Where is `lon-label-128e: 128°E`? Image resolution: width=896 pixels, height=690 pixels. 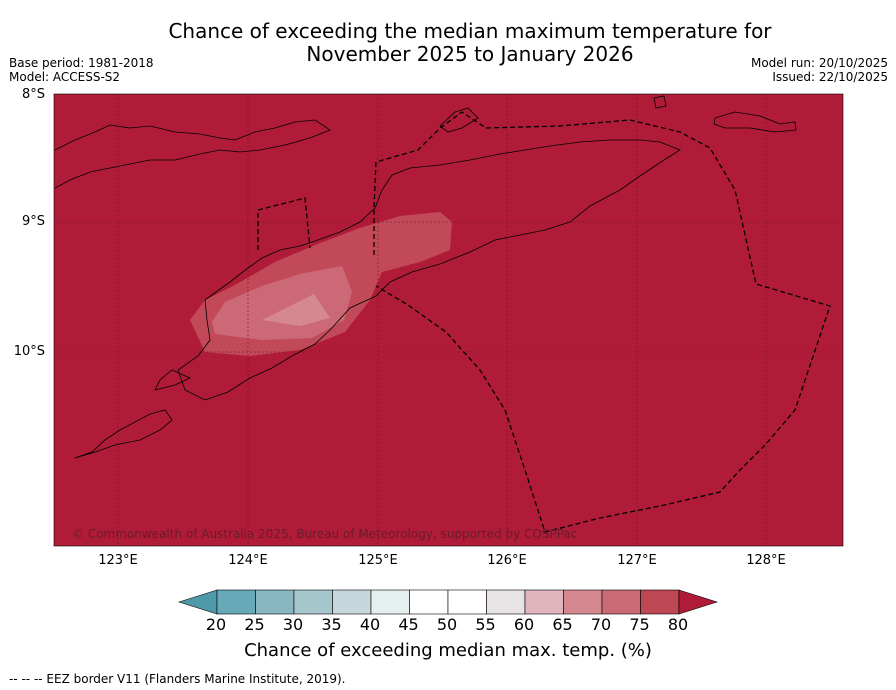
lon-label-128e: 128°E is located at coordinates (766, 560).